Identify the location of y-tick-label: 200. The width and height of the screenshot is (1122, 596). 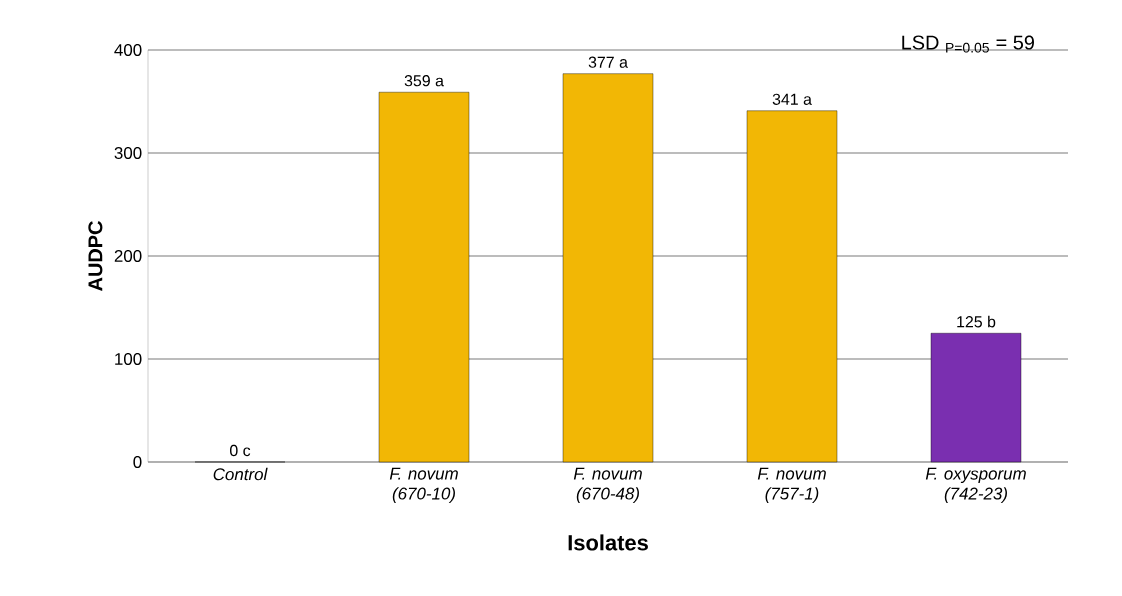
(128, 255).